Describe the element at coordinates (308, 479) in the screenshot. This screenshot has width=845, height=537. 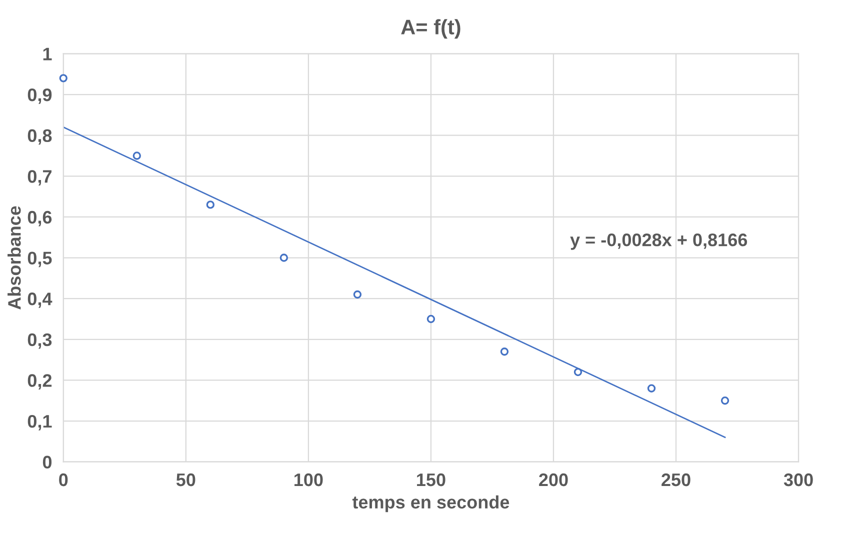
I see `x-tick-label: 100` at that location.